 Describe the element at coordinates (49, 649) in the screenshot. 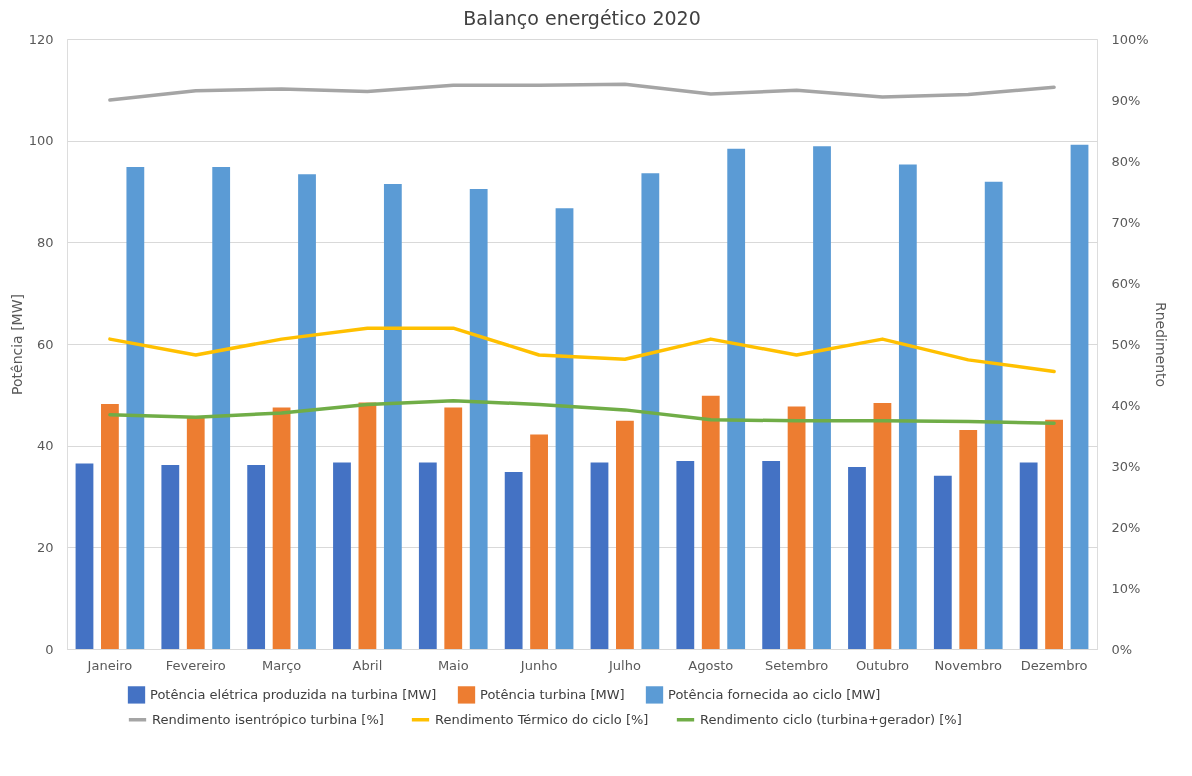

I see `y-tick-label: 0` at that location.